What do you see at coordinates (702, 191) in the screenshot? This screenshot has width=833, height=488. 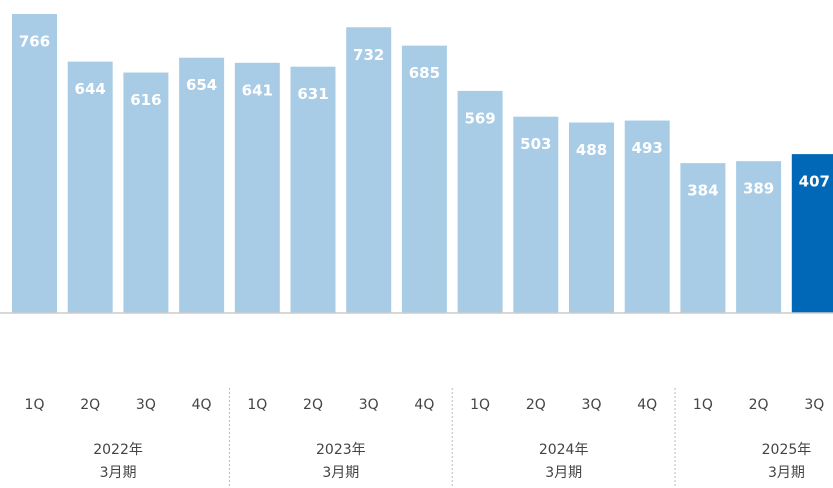 I see `value-label: 384` at bounding box center [702, 191].